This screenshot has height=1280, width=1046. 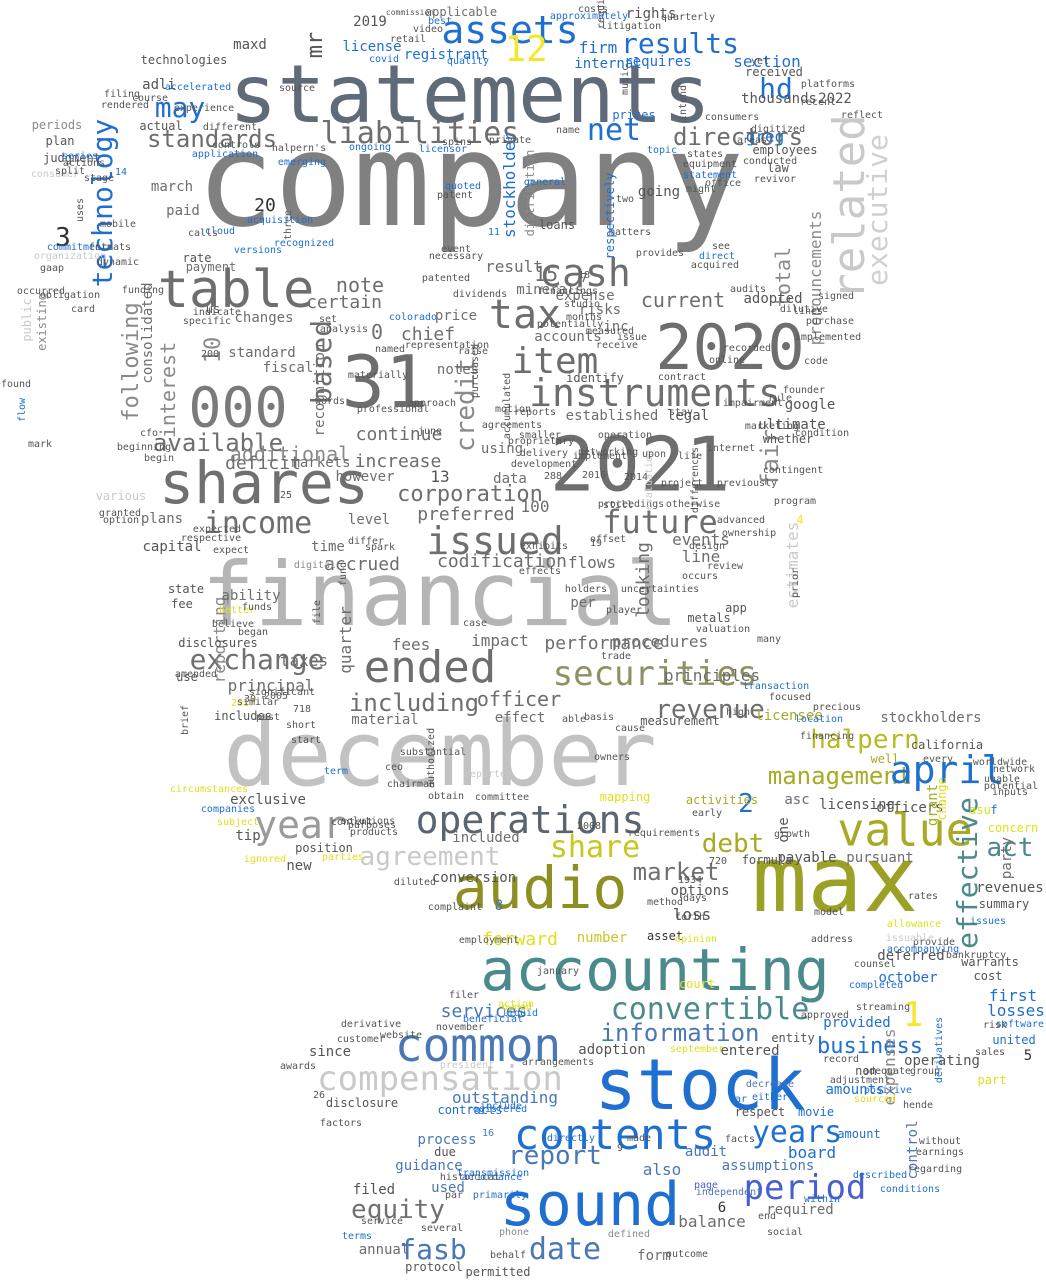 I want to click on word-19: 19, so click(x=596, y=543).